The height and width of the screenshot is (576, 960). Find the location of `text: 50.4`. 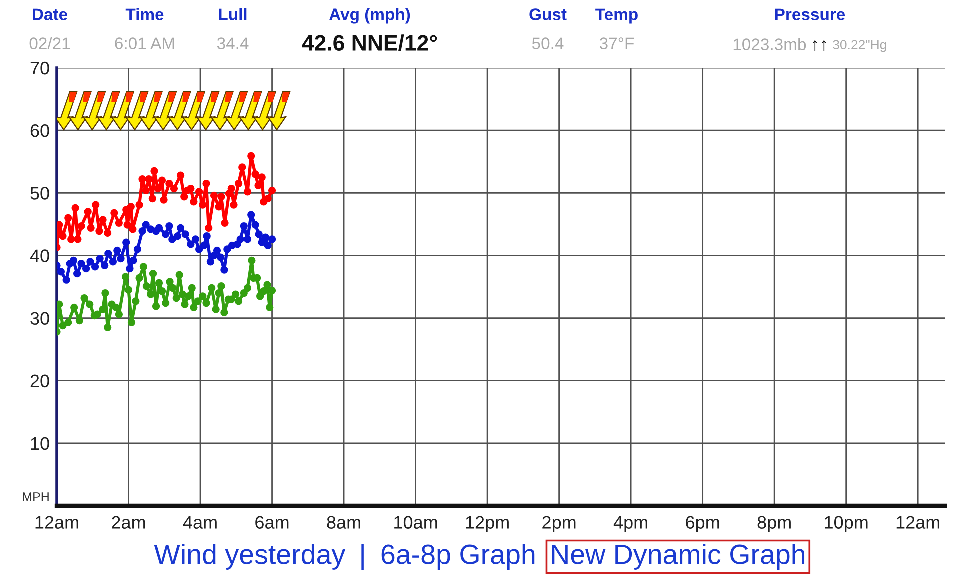

text: 50.4 is located at coordinates (548, 44).